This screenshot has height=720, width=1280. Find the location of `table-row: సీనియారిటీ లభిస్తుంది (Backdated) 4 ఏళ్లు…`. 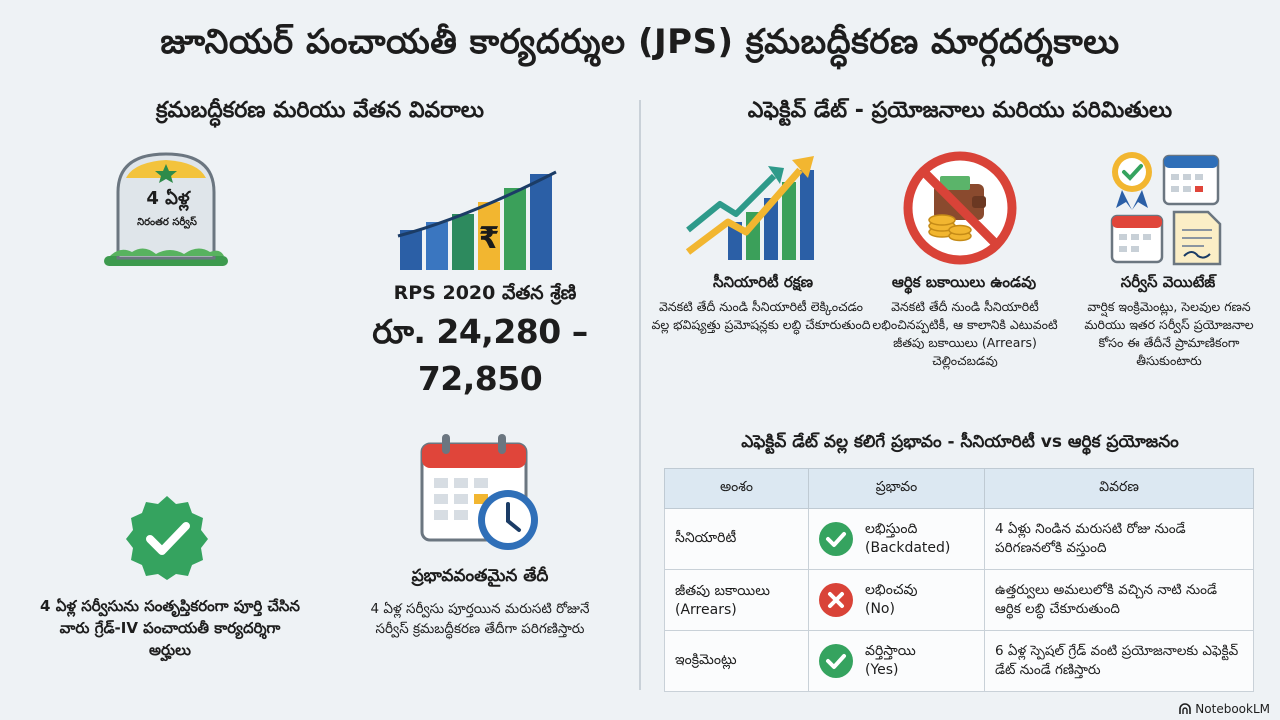

table-row: సీనియారిటీ లభిస్తుంది (Backdated) 4 ఏళ్లు… is located at coordinates (959, 539).